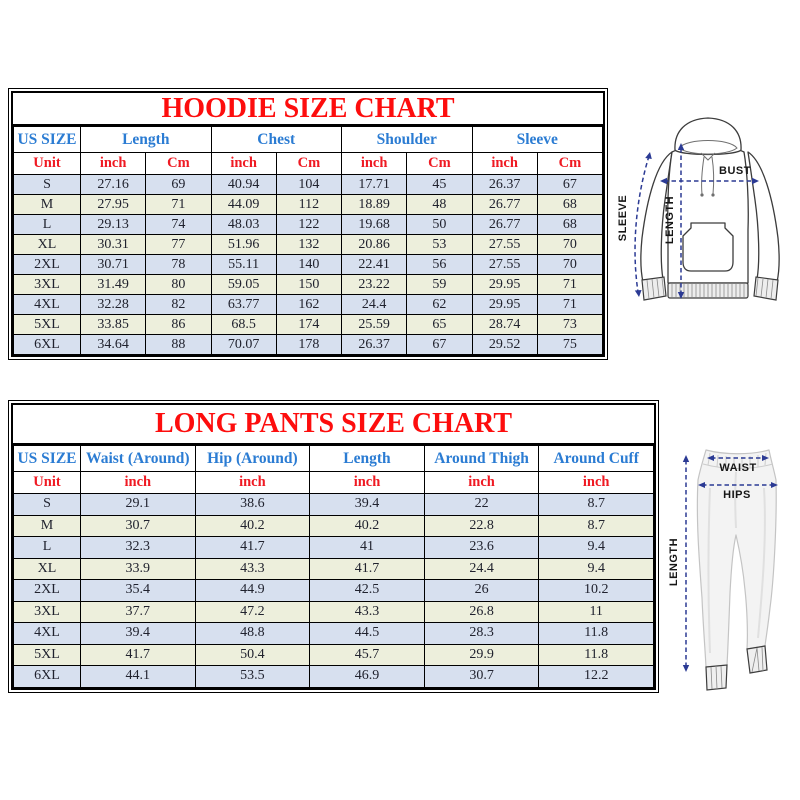  What do you see at coordinates (439, 204) in the screenshot?
I see `value-cell: 48` at bounding box center [439, 204].